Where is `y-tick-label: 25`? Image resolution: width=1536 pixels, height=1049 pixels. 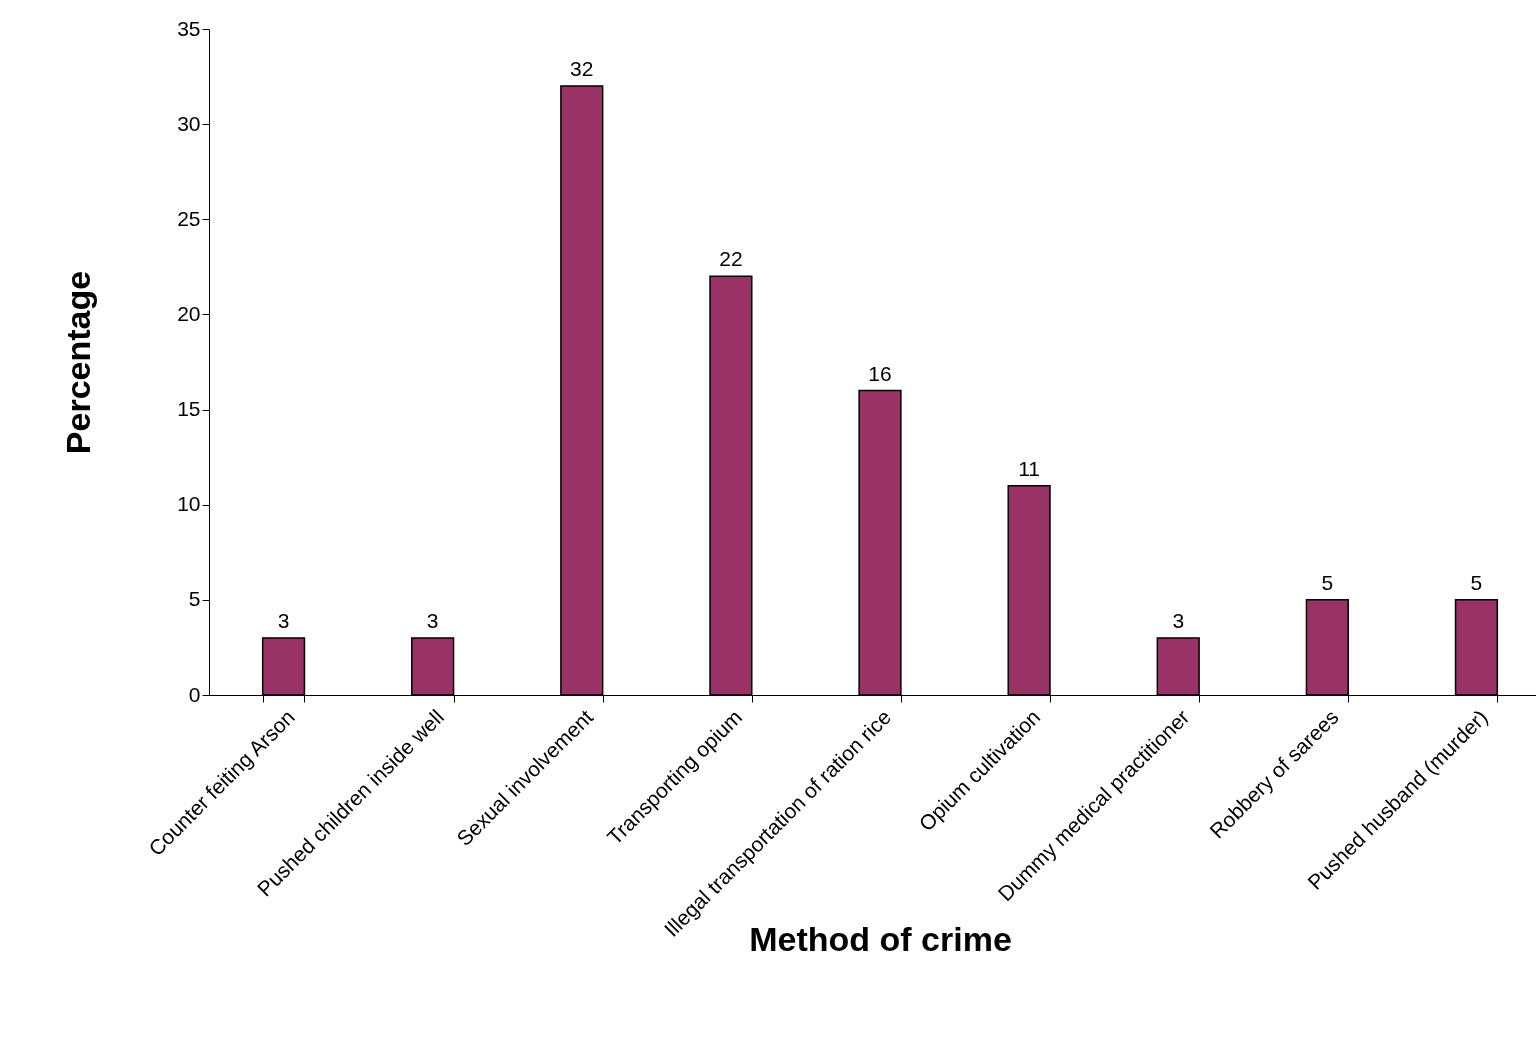 y-tick-label: 25 is located at coordinates (189, 218).